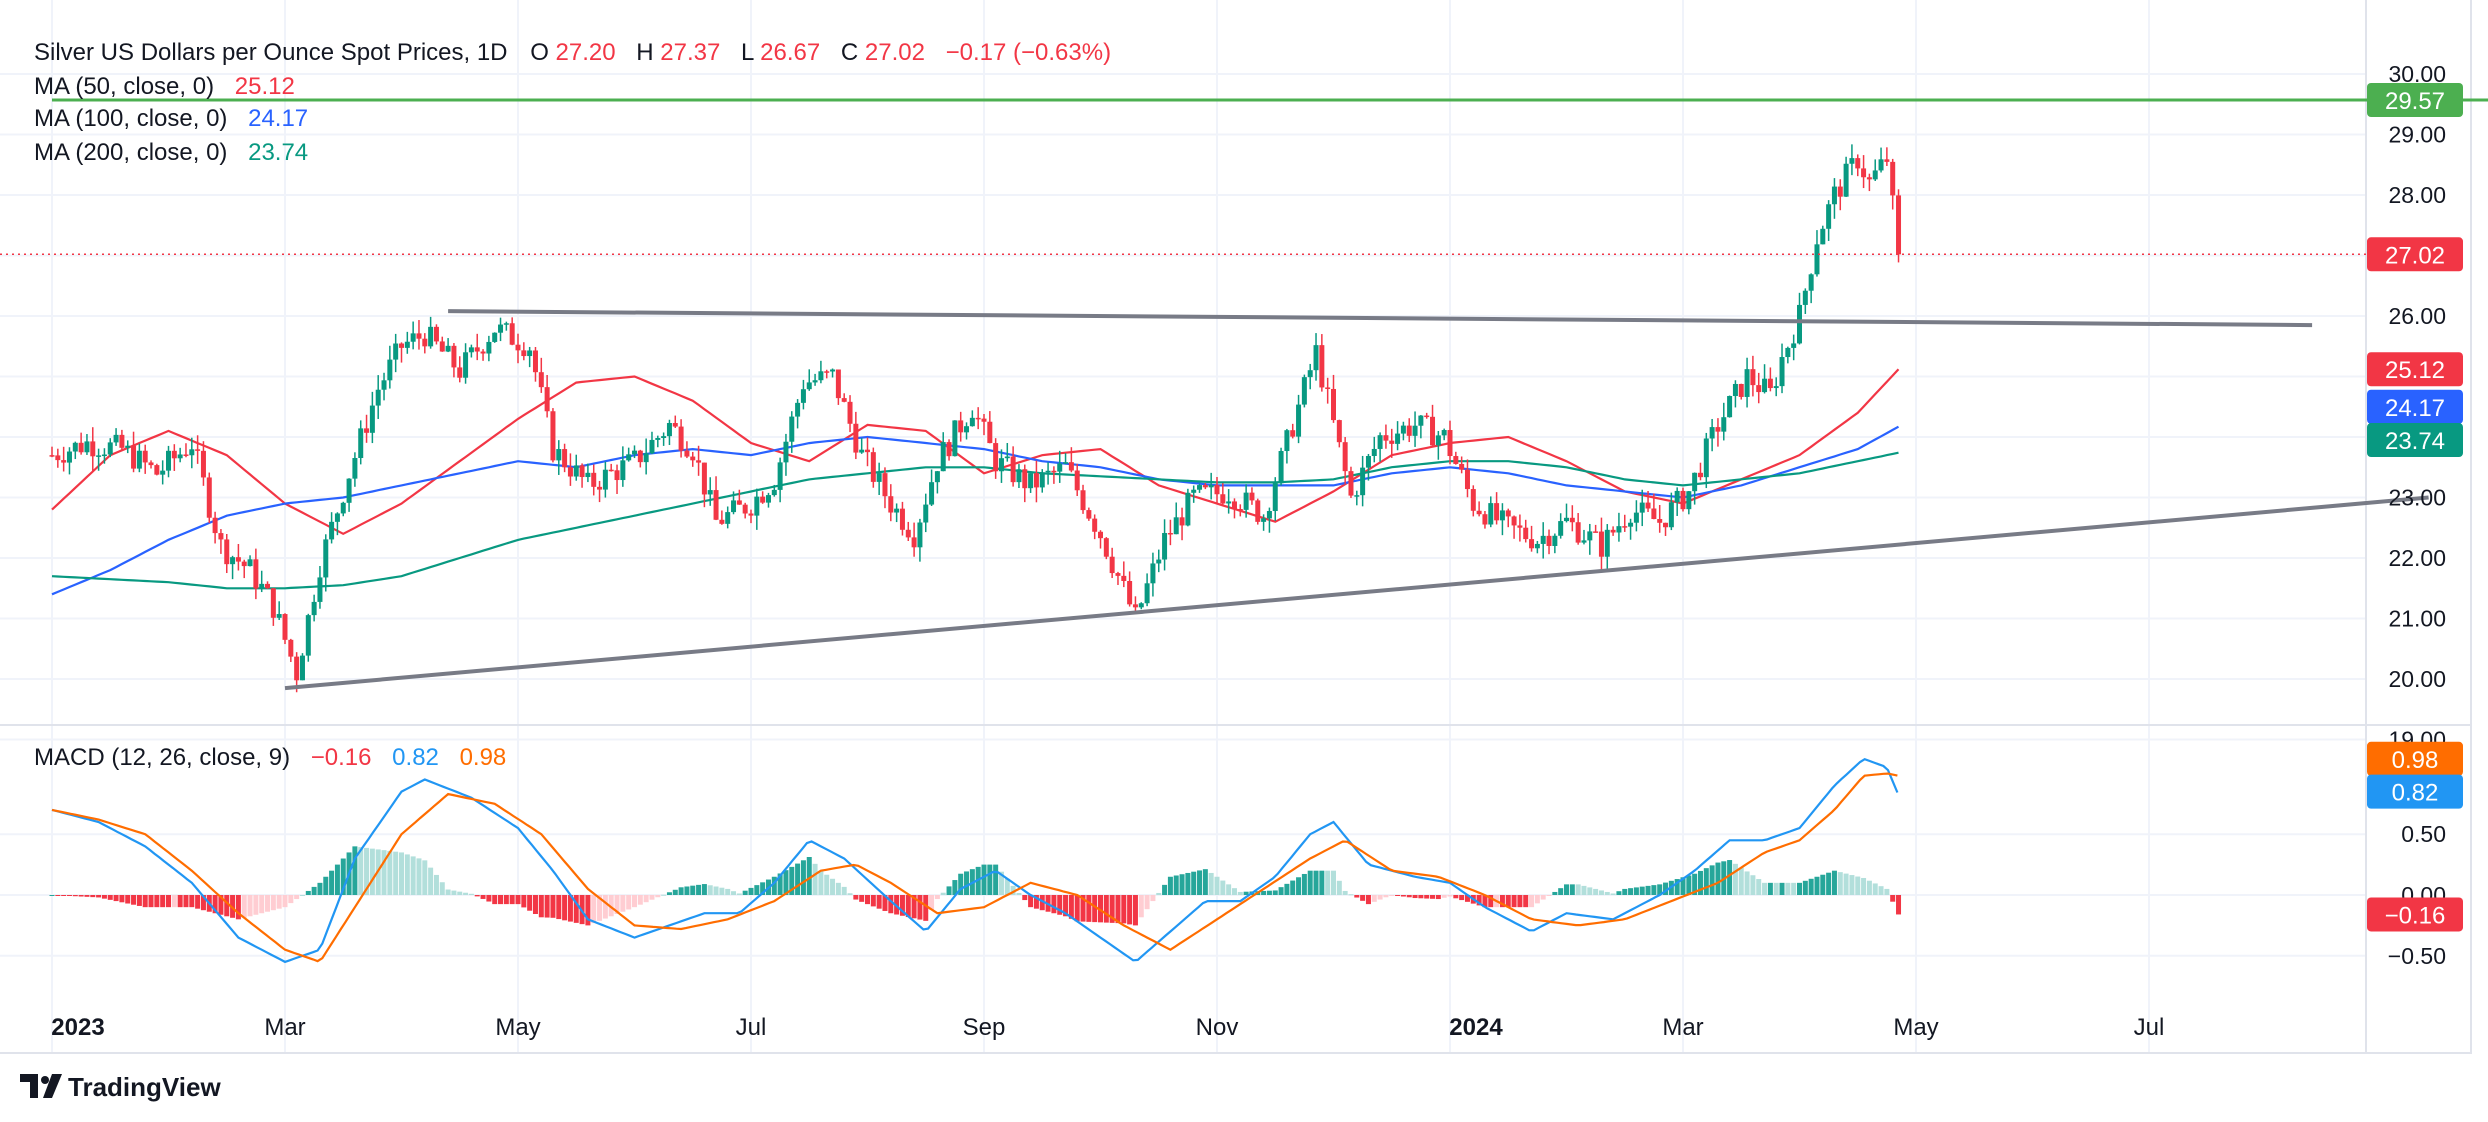  Describe the element at coordinates (144, 1087) in the screenshot. I see `tradingview-logo-text: TradingView` at that location.